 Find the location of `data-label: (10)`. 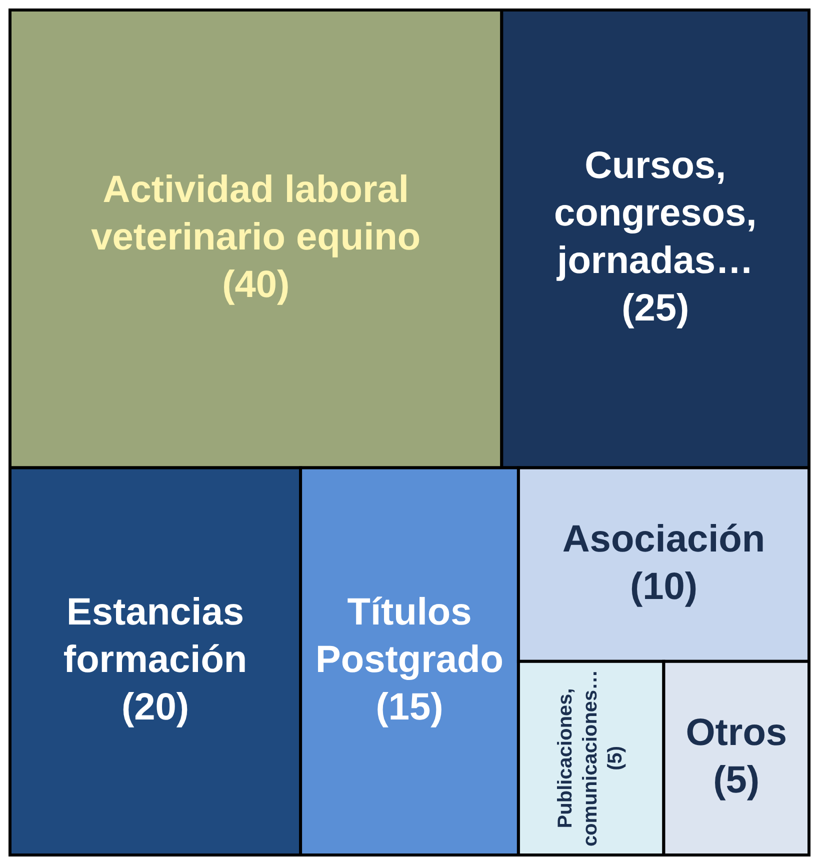

data-label: (10) is located at coordinates (664, 587).